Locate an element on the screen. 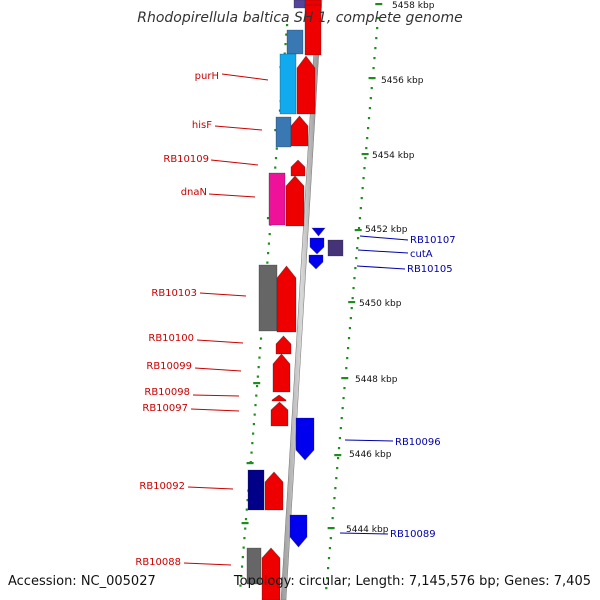 The image size is (600, 600). gene-label-RB10097: RB10097 is located at coordinates (165, 408).